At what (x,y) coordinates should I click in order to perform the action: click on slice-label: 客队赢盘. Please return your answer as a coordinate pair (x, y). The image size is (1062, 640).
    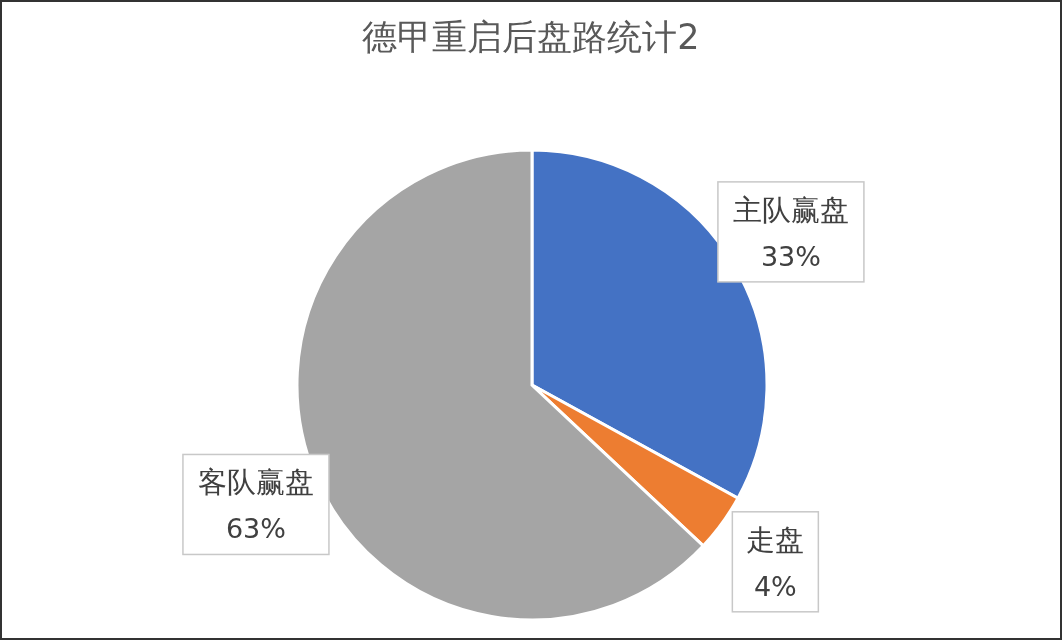
    Looking at the image, I should click on (255, 482).